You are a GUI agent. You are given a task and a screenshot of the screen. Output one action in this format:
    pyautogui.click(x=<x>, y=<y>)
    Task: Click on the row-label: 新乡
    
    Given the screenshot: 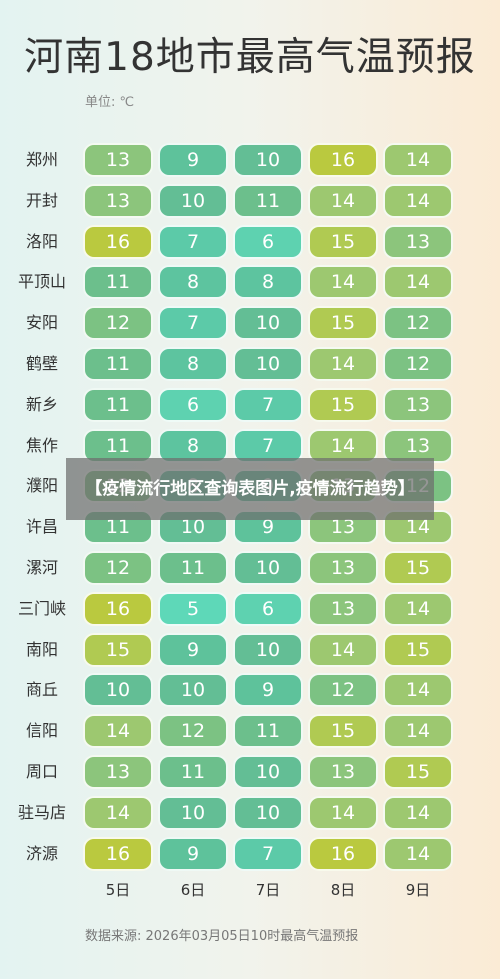 What is the action you would take?
    pyautogui.click(x=41, y=404)
    